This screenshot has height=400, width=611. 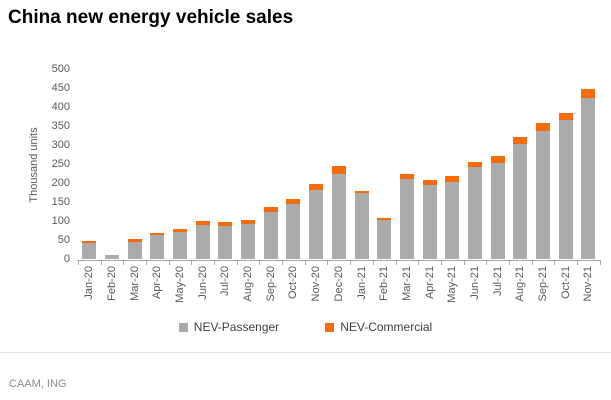 I want to click on x-category-label: Aug-21, so click(x=520, y=284).